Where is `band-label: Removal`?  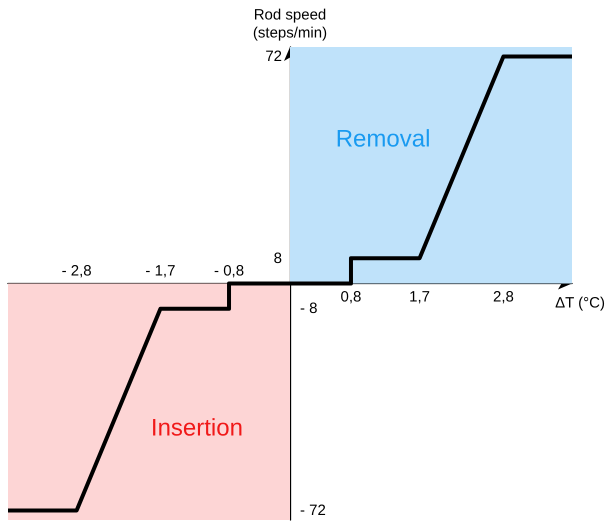
band-label: Removal is located at coordinates (383, 139).